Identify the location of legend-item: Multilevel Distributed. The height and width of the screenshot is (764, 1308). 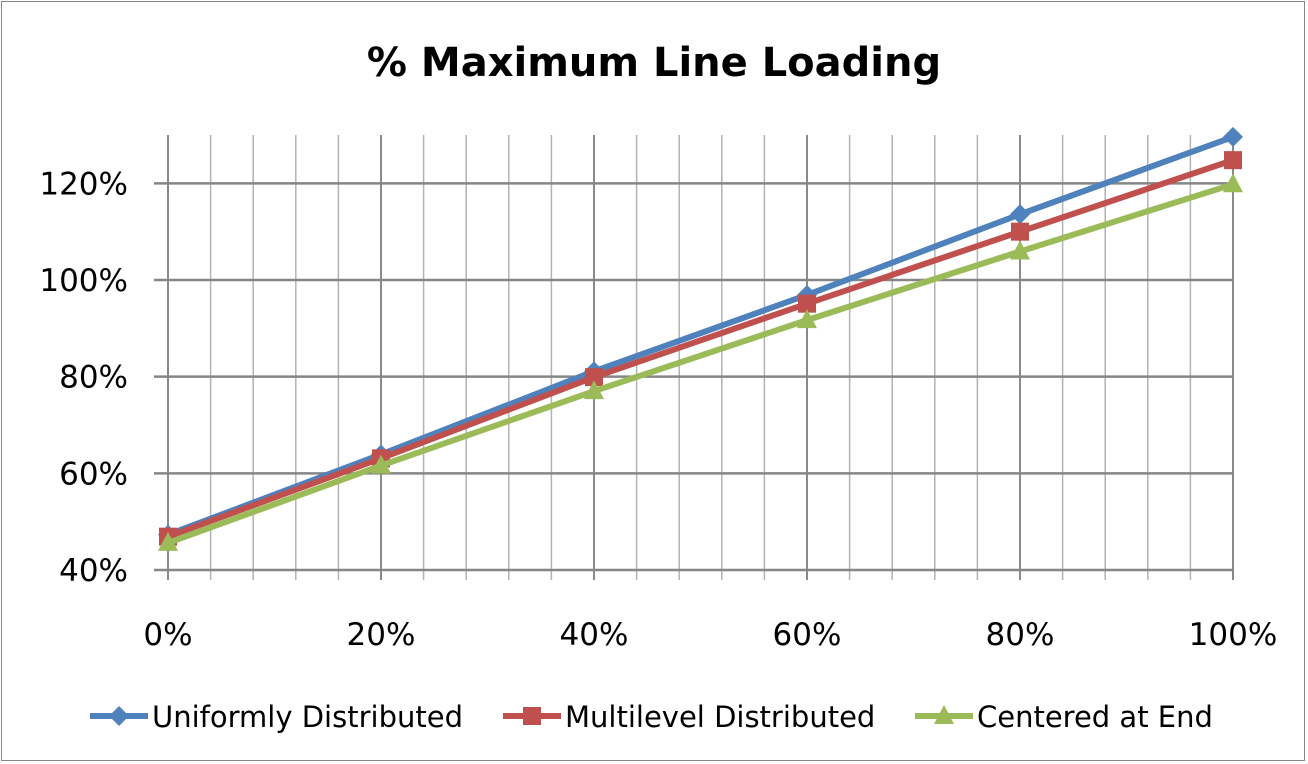
(689, 717).